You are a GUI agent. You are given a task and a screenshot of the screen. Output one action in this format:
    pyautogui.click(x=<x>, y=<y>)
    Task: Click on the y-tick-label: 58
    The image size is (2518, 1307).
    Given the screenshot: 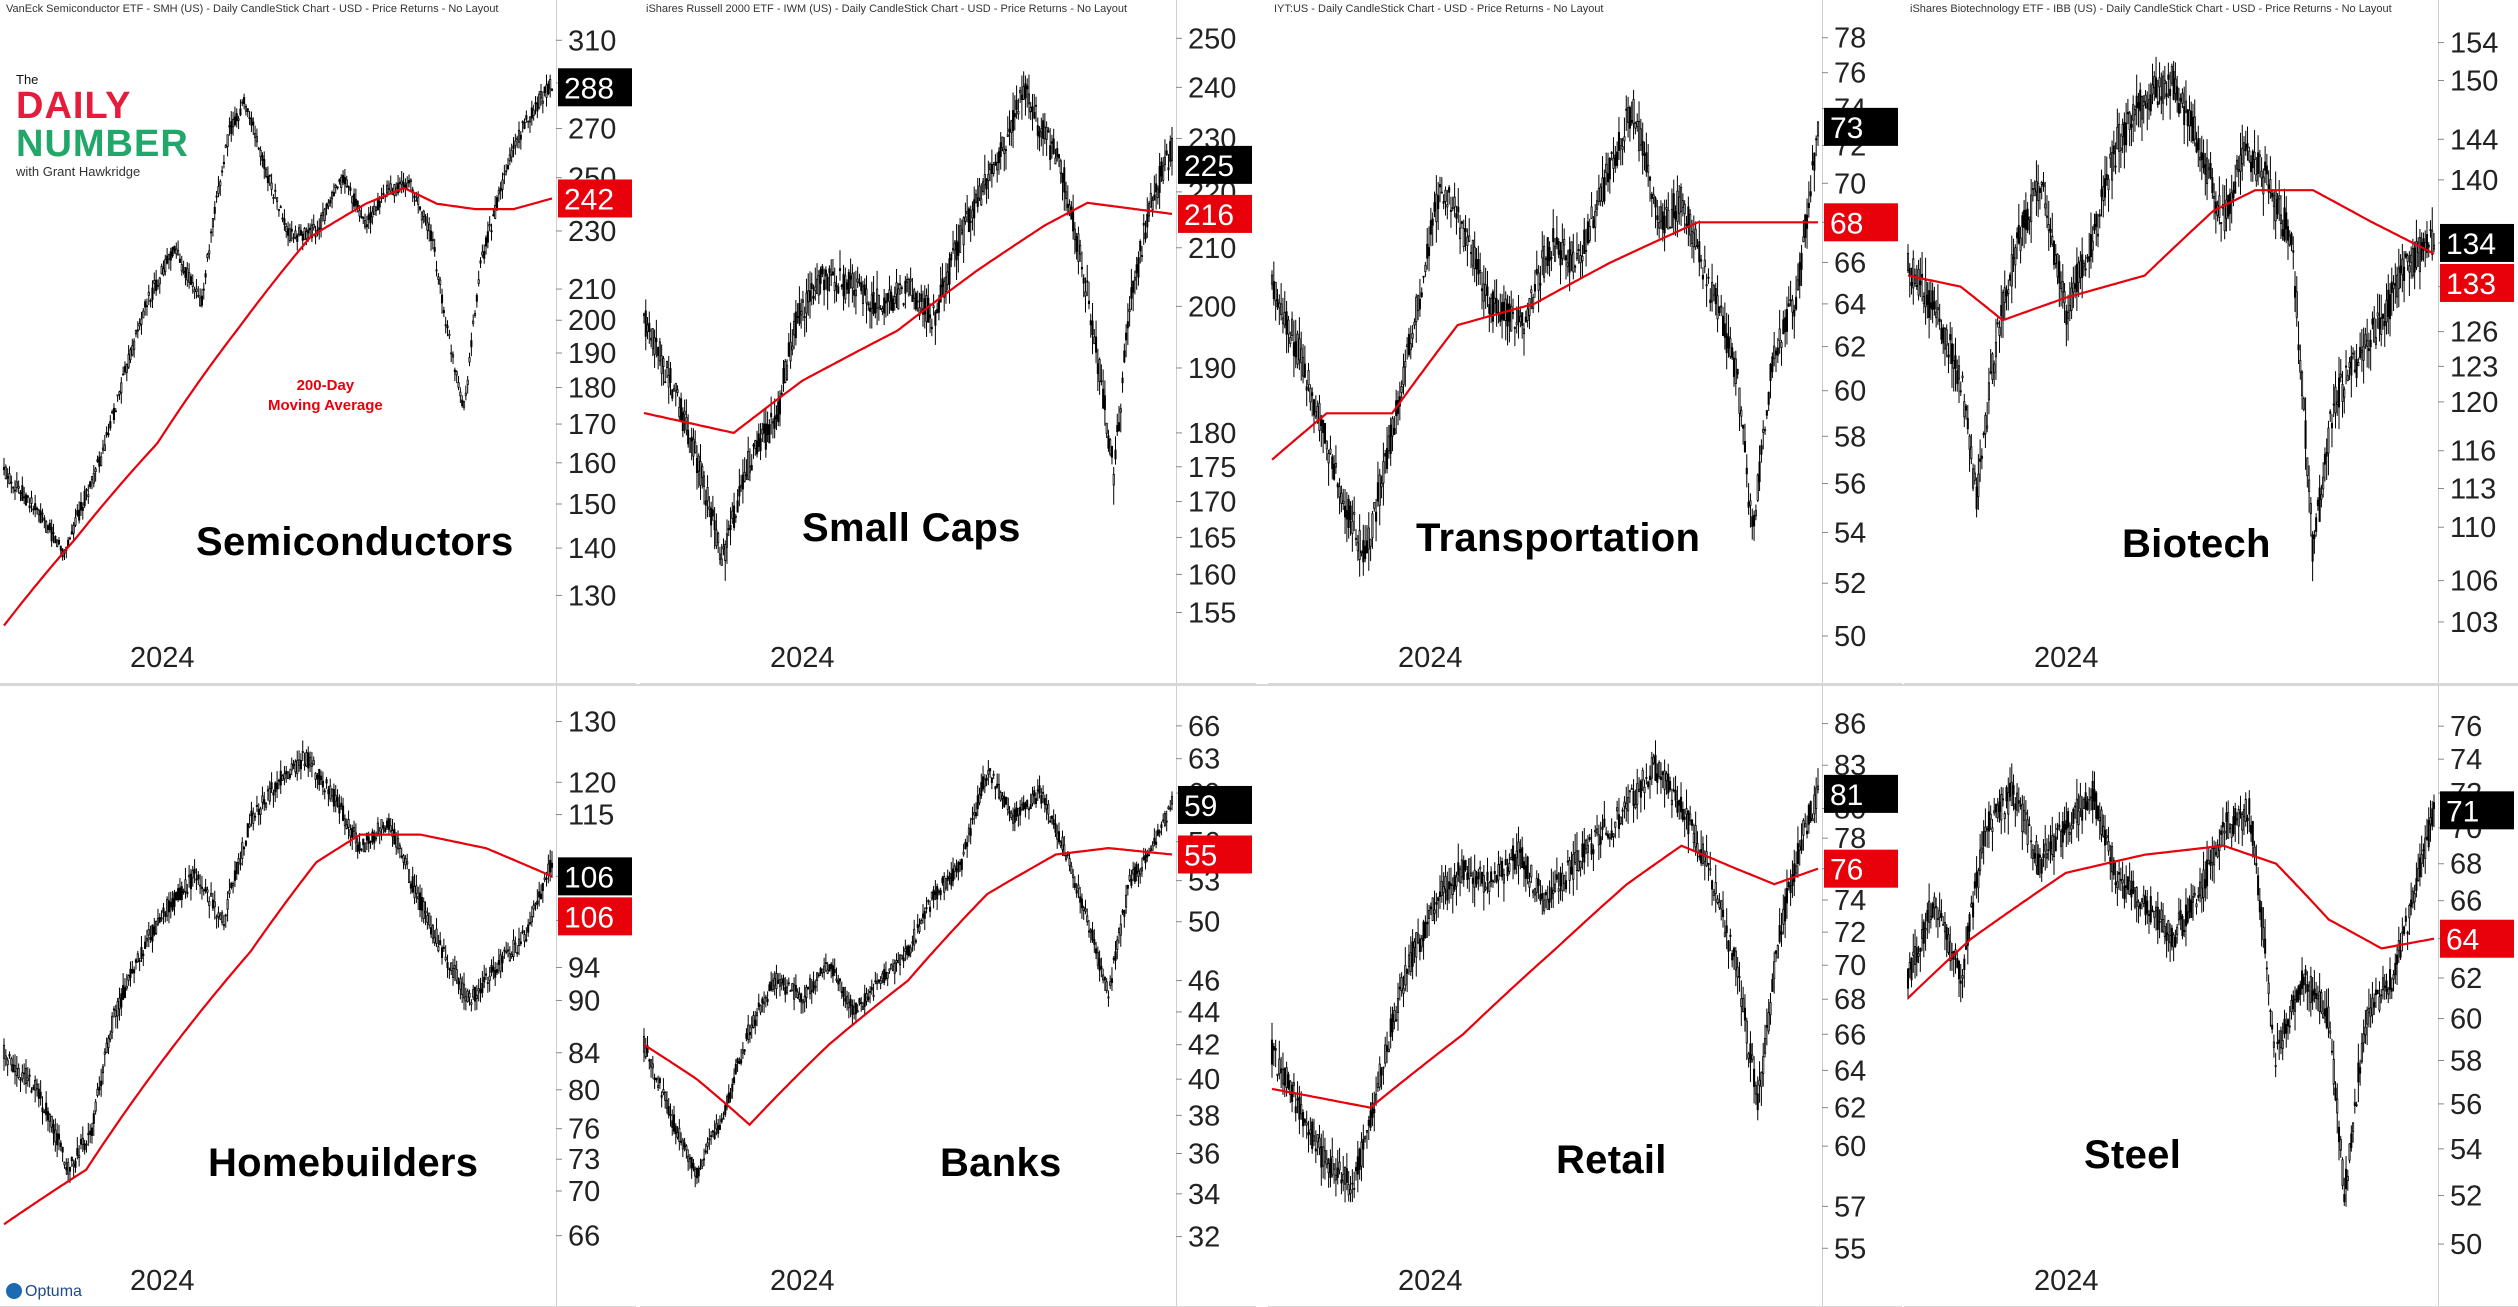 What is the action you would take?
    pyautogui.click(x=2466, y=1061)
    